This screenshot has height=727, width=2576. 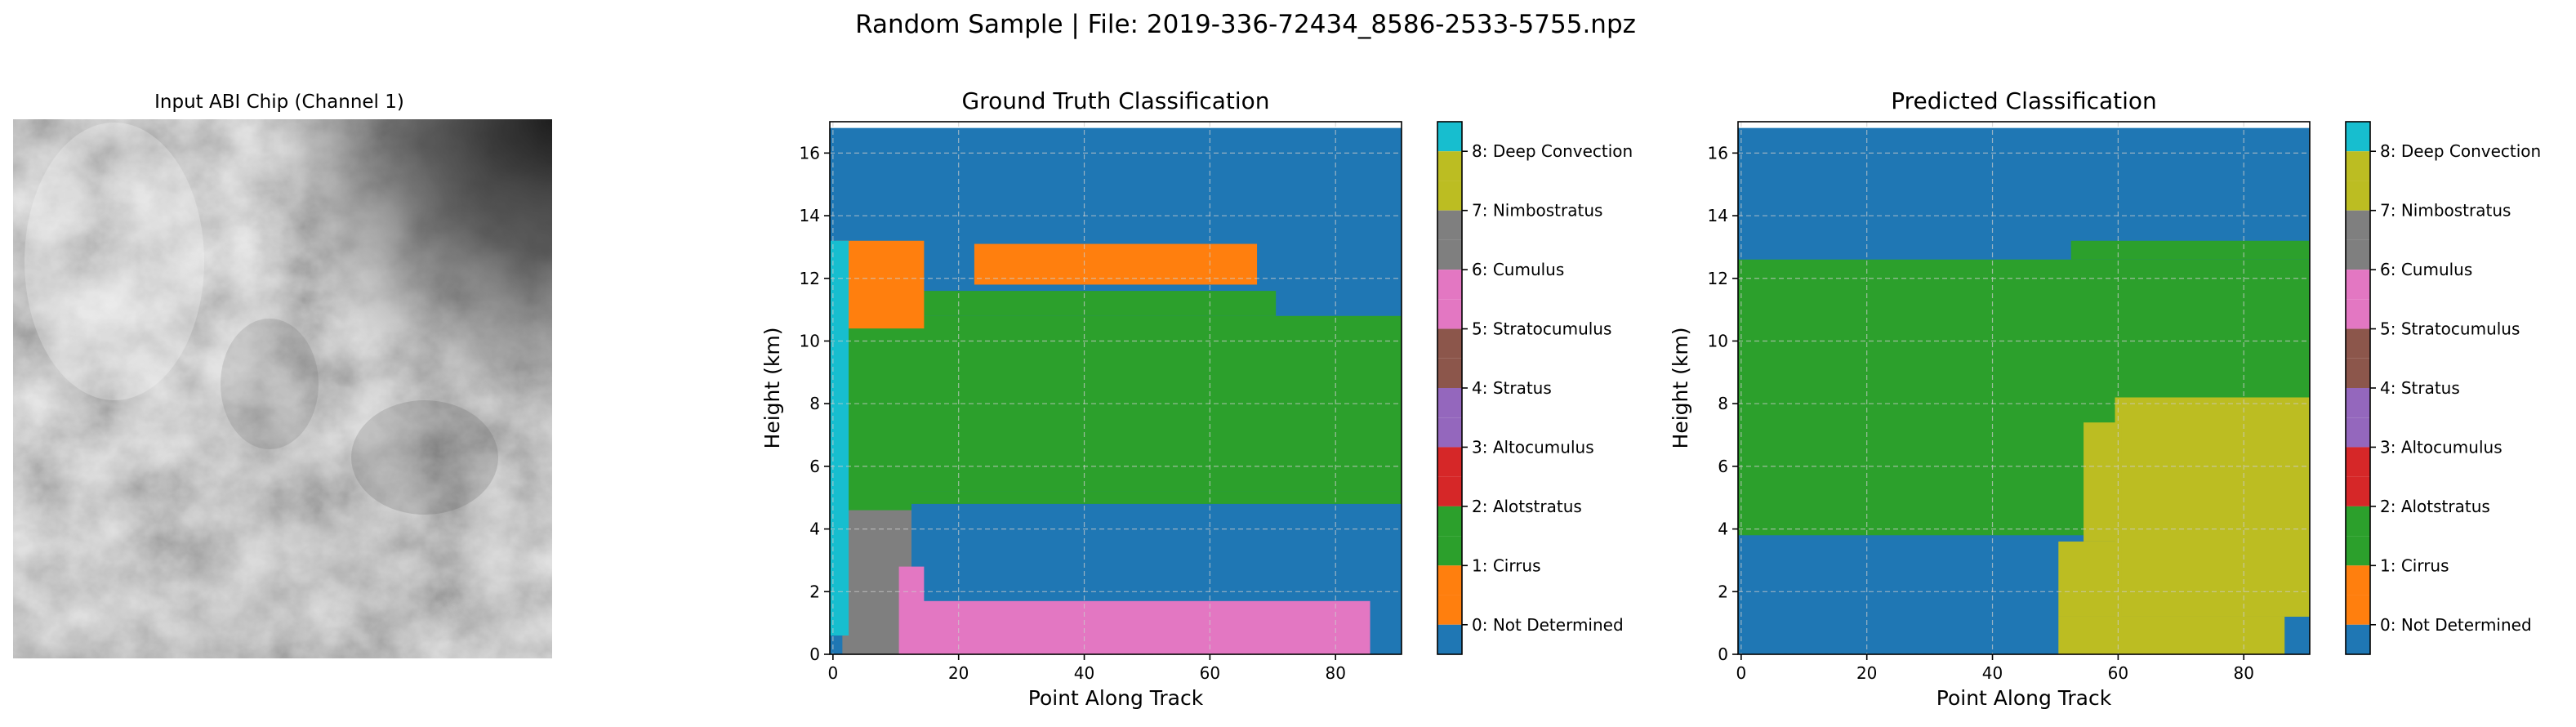 I want to click on y-tick-label: 6, so click(x=814, y=467).